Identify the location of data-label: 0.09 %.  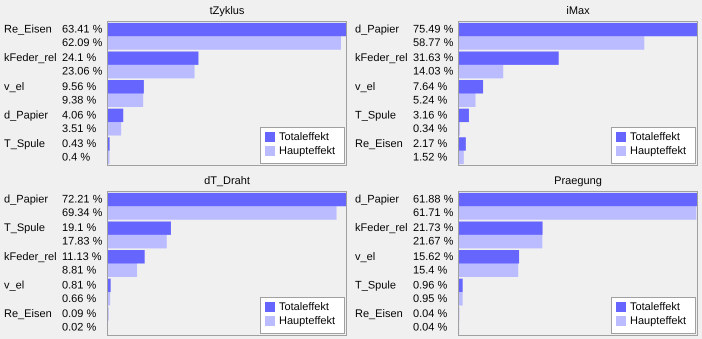
(79, 314).